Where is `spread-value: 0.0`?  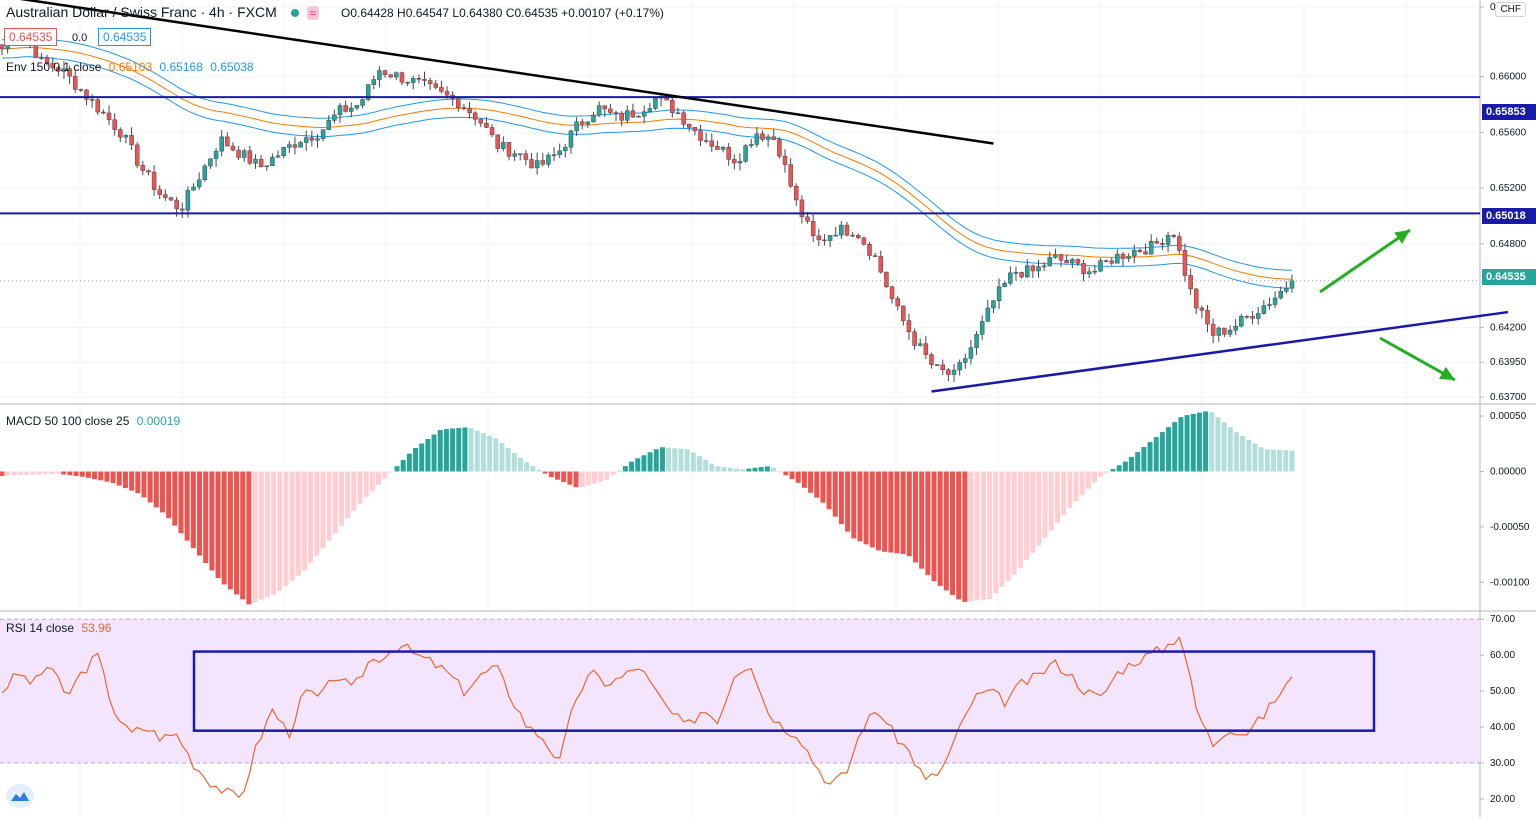 spread-value: 0.0 is located at coordinates (80, 38).